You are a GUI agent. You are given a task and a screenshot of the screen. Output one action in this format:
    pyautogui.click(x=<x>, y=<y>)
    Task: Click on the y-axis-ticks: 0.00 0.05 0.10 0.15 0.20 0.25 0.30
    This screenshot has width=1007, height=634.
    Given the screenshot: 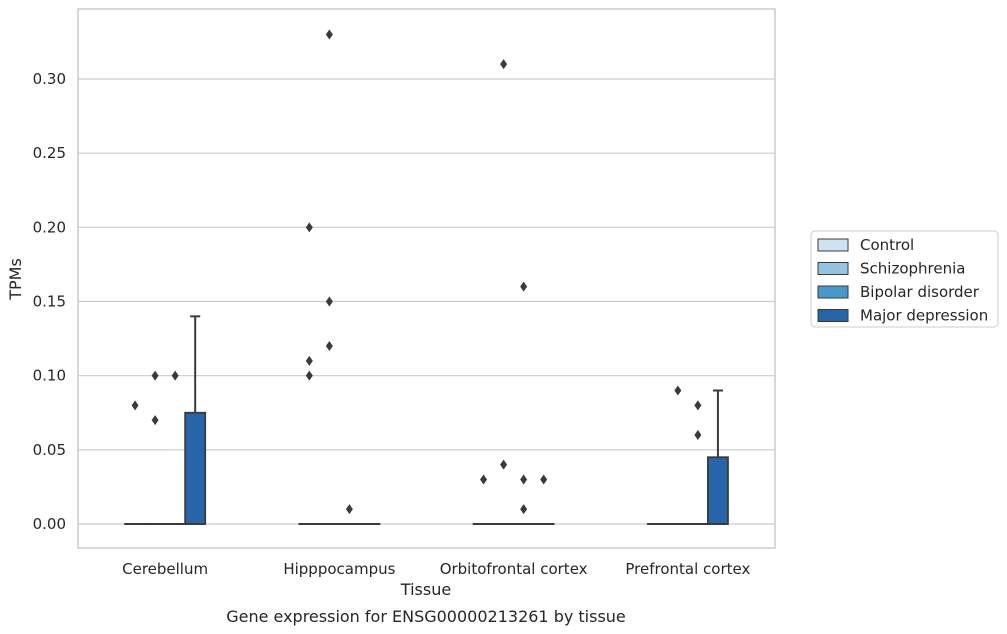 What is the action you would take?
    pyautogui.click(x=49, y=301)
    